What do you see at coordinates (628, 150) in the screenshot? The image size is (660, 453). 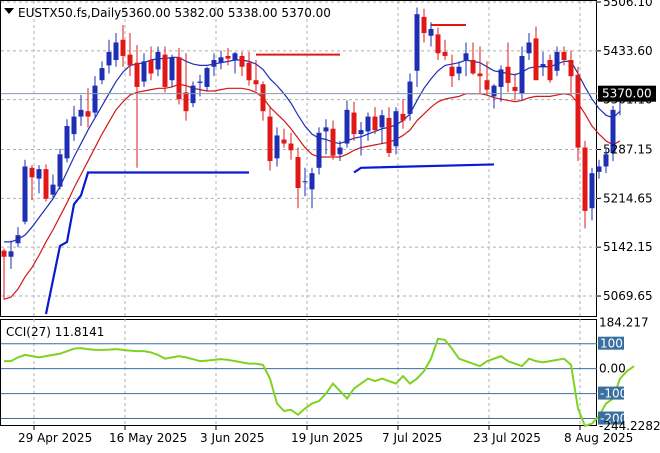 I see `y-tick-label: 5287.15` at bounding box center [628, 150].